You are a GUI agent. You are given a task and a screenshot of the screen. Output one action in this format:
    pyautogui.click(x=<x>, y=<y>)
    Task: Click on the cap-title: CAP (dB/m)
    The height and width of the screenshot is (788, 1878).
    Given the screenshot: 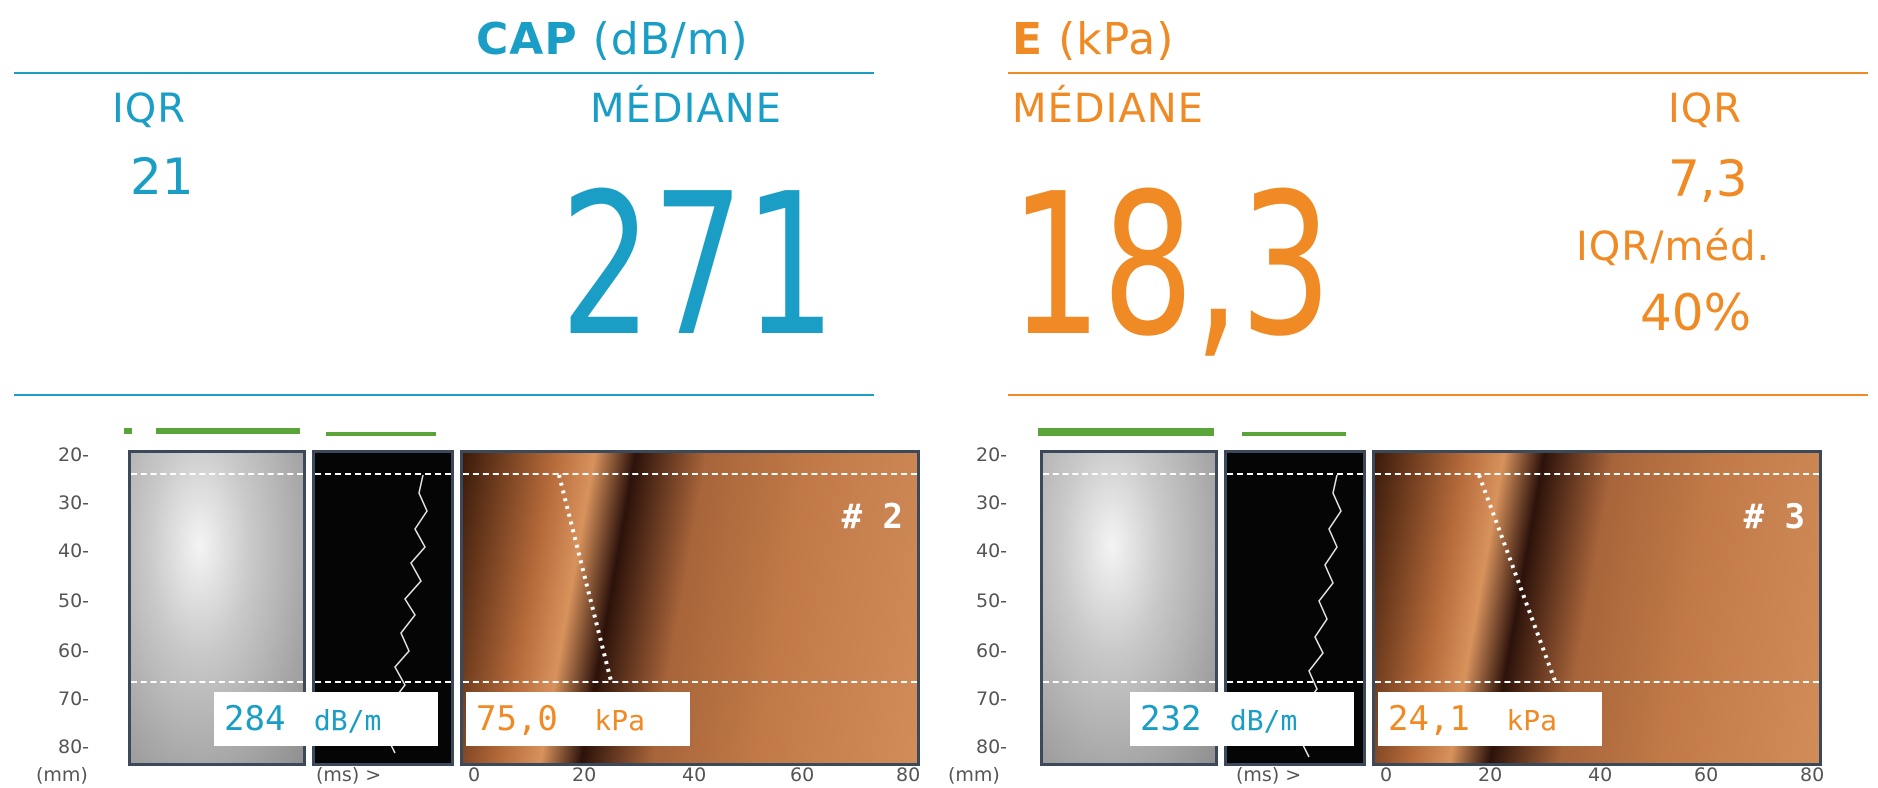 What is the action you would take?
    pyautogui.click(x=612, y=39)
    